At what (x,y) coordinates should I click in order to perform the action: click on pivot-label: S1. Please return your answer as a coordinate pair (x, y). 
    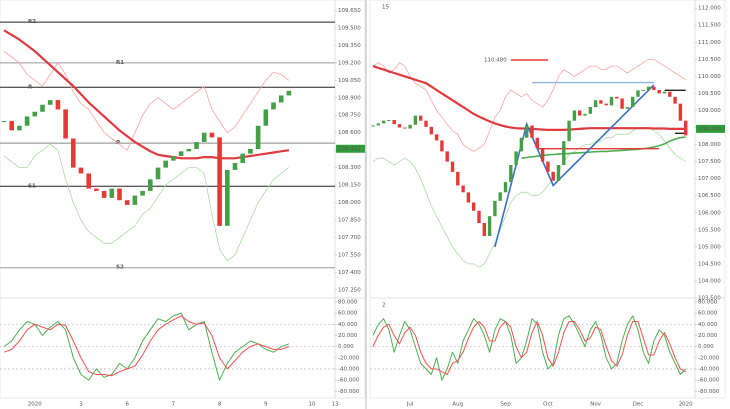
    Looking at the image, I should click on (32, 186).